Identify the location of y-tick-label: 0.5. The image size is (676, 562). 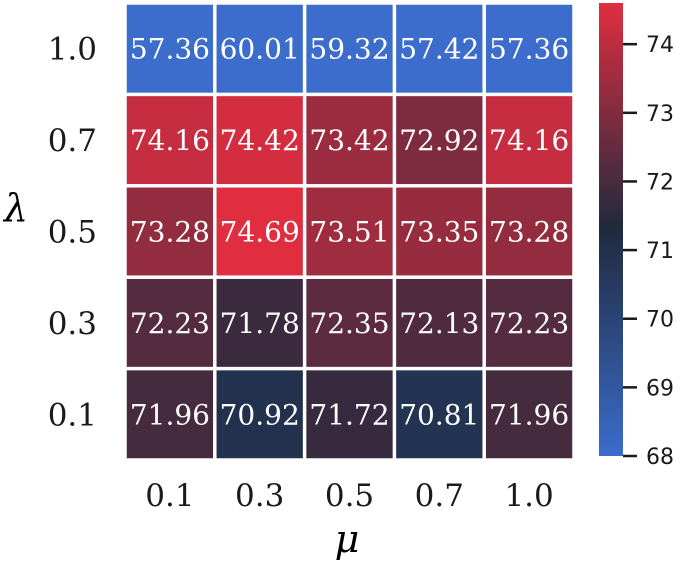
(72, 233).